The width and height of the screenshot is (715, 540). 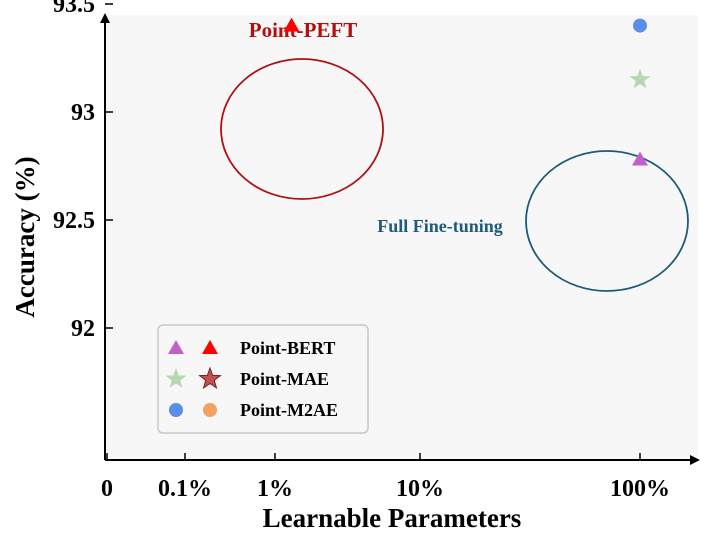 I want to click on x-axis-title: Learnable Parameters, so click(x=392, y=518).